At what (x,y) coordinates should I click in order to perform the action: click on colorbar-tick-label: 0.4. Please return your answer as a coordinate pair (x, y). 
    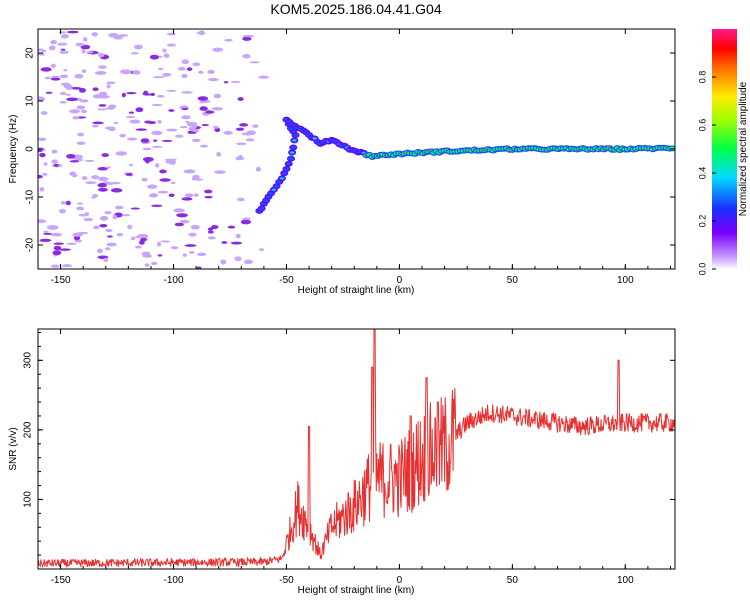
    Looking at the image, I should click on (702, 173).